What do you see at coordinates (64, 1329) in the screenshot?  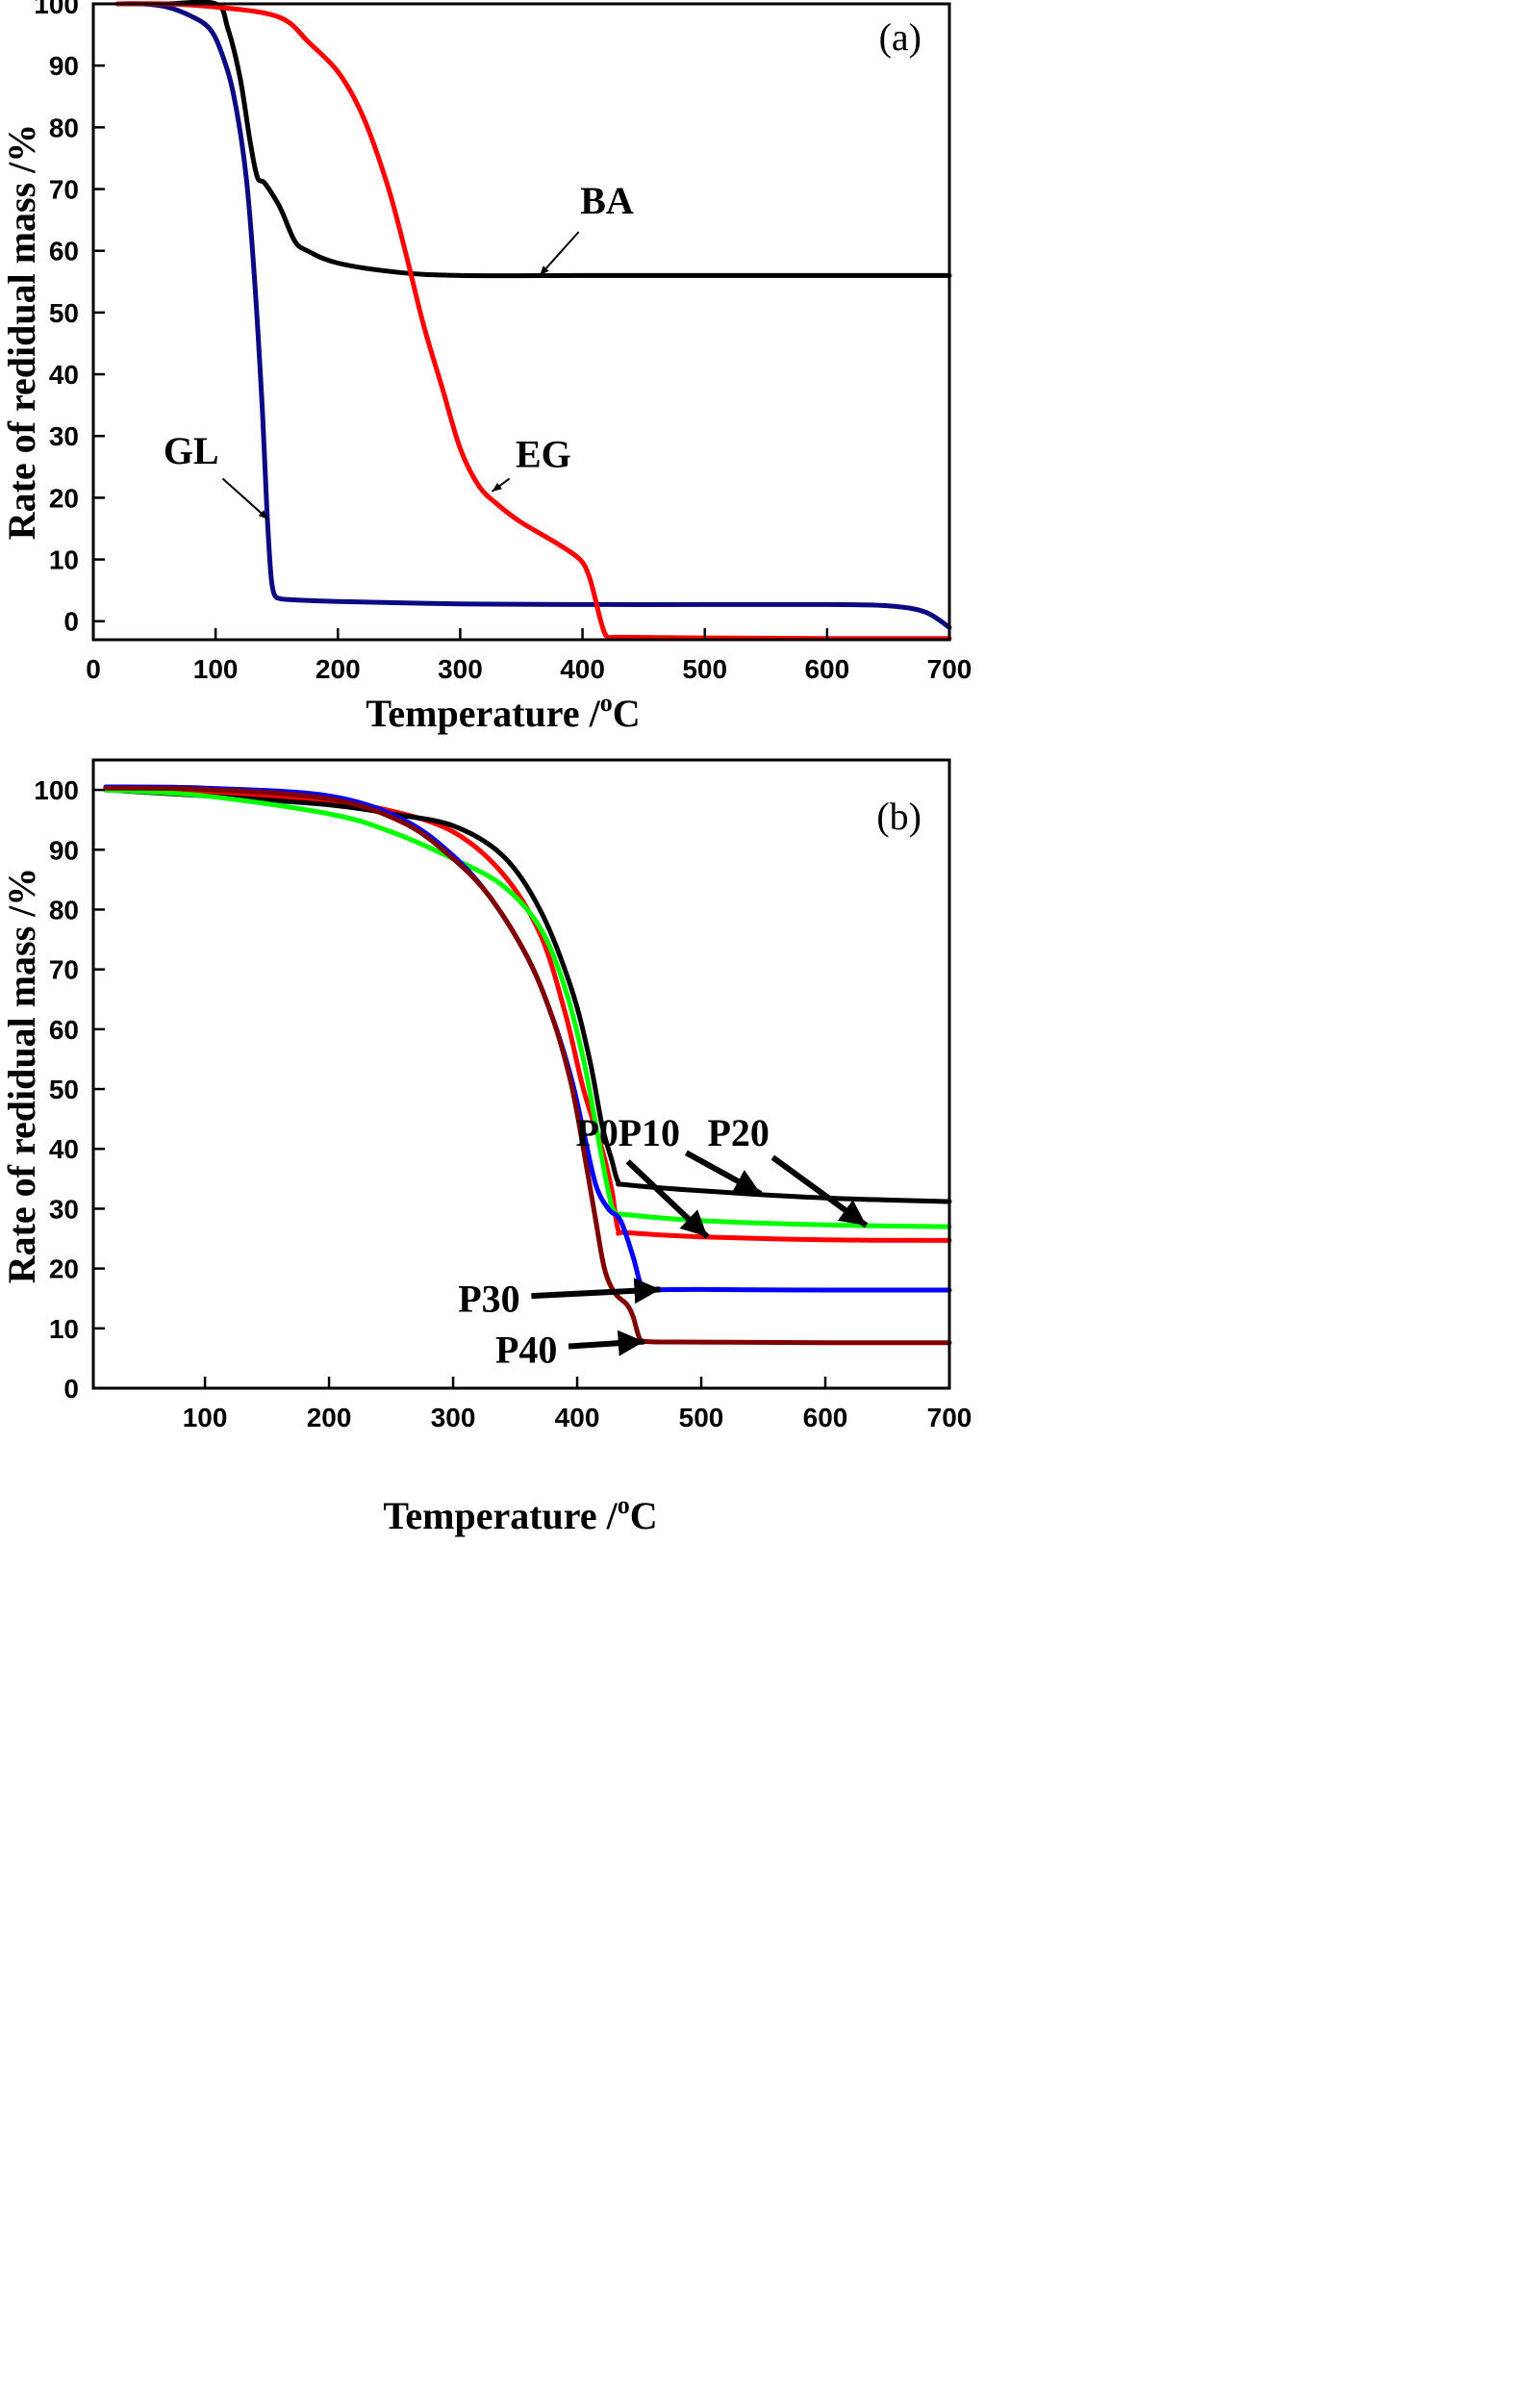 I see `panel-b-y-tick-label: 10` at bounding box center [64, 1329].